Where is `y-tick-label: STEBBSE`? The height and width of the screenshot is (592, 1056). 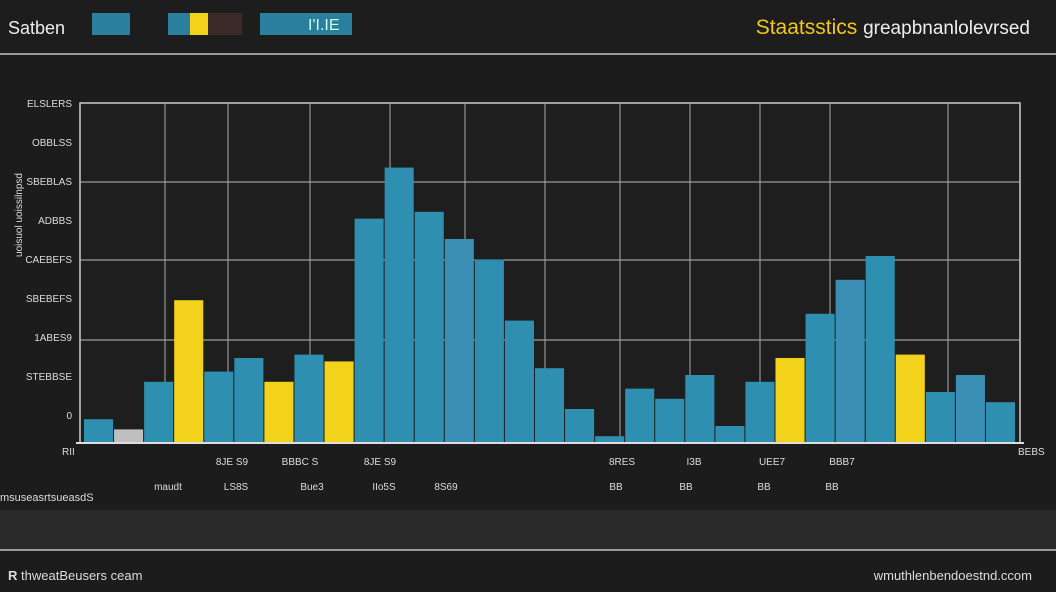 y-tick-label: STEBBSE is located at coordinates (49, 377).